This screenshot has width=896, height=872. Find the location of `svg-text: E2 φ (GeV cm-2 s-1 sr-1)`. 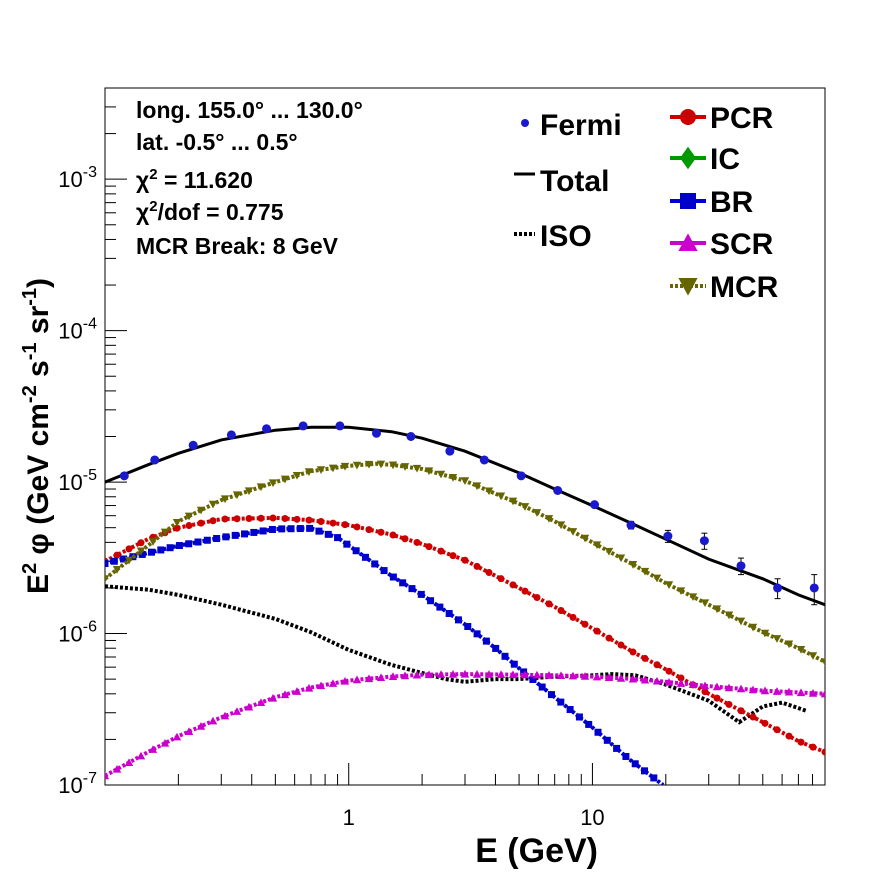

svg-text: E2 φ (GeV cm-2 s-1 sr-1) is located at coordinates (37, 436).